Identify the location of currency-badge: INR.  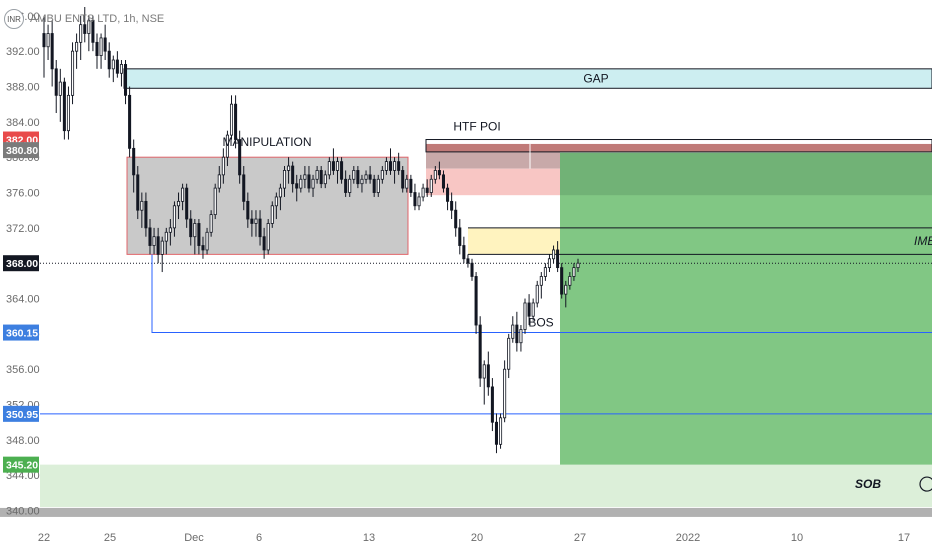
(14, 19).